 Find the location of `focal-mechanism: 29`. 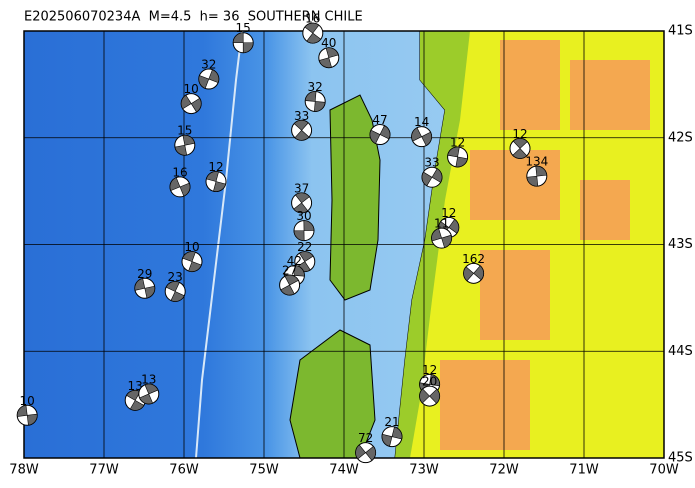

focal-mechanism: 29 is located at coordinates (145, 283).